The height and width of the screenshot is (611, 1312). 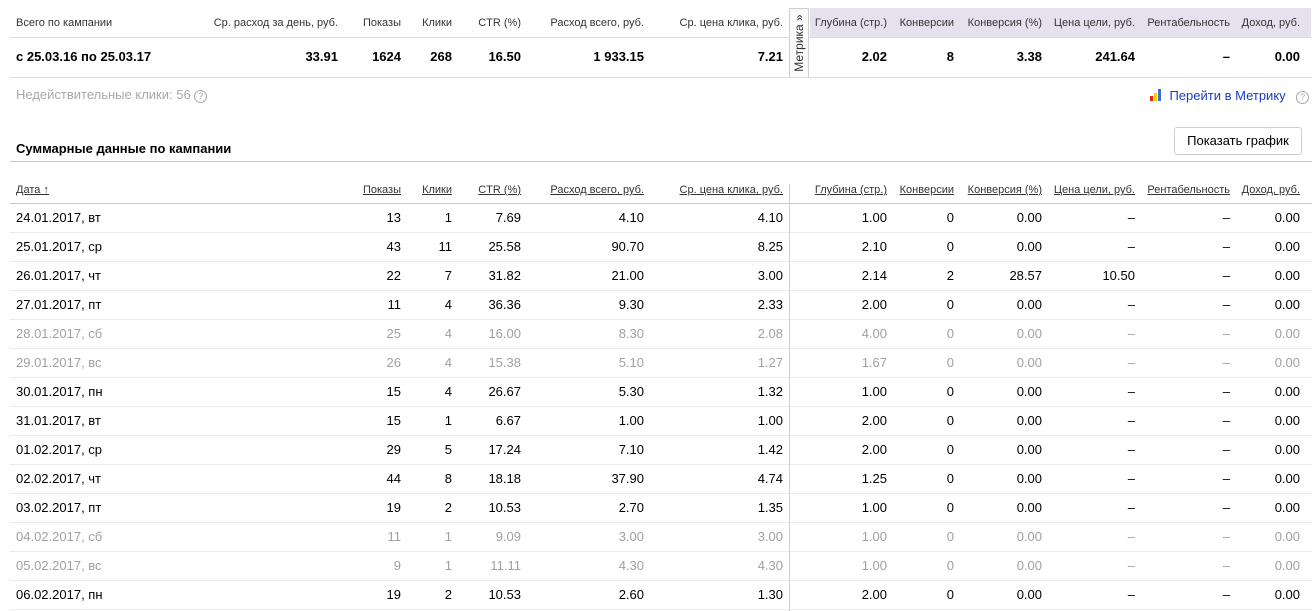 I want to click on cell-date: 02.02.2017, чт, so click(x=59, y=478).